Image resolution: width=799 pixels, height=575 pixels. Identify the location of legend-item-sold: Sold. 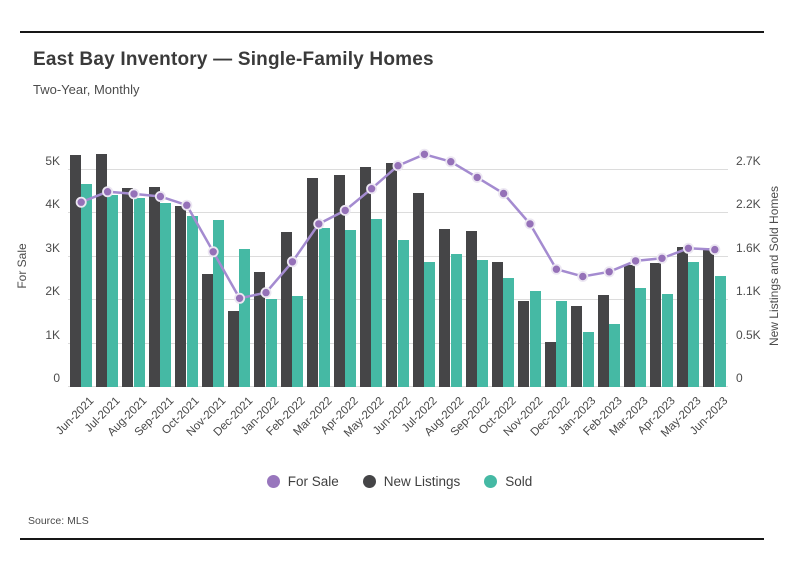
(508, 481).